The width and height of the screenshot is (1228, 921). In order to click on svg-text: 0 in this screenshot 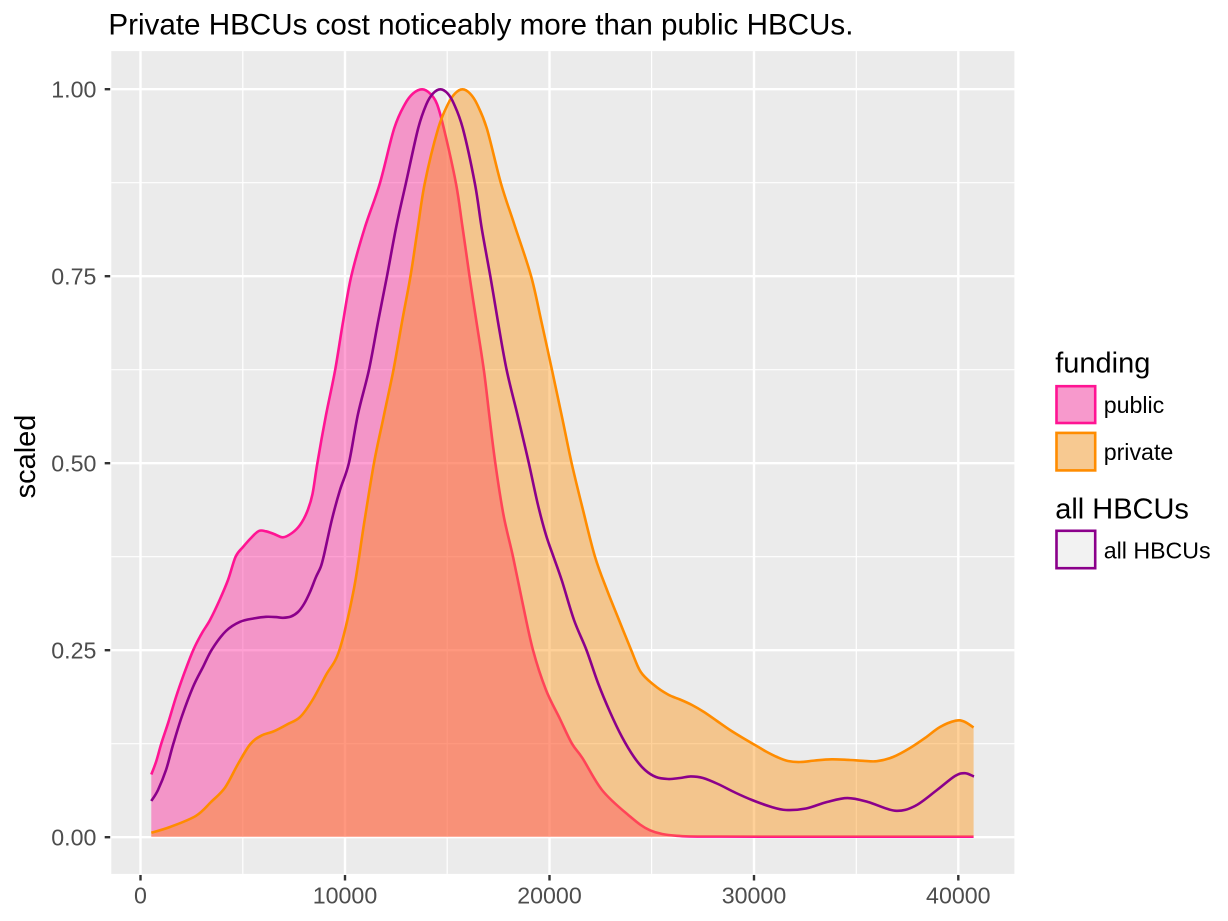, I will do `click(140, 895)`.